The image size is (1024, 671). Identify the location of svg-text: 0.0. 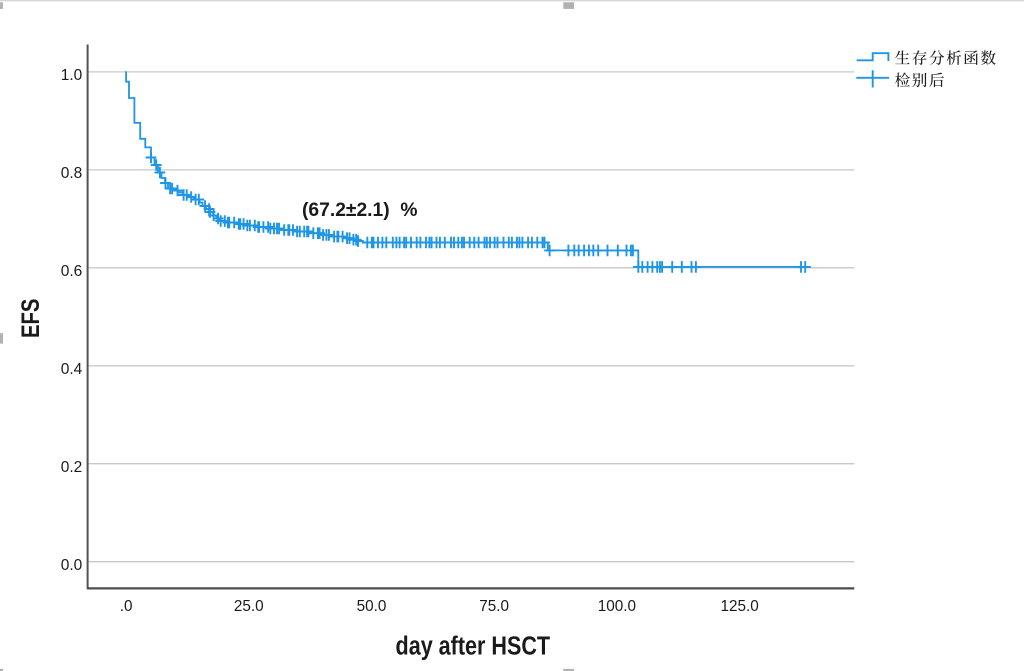
(72, 565).